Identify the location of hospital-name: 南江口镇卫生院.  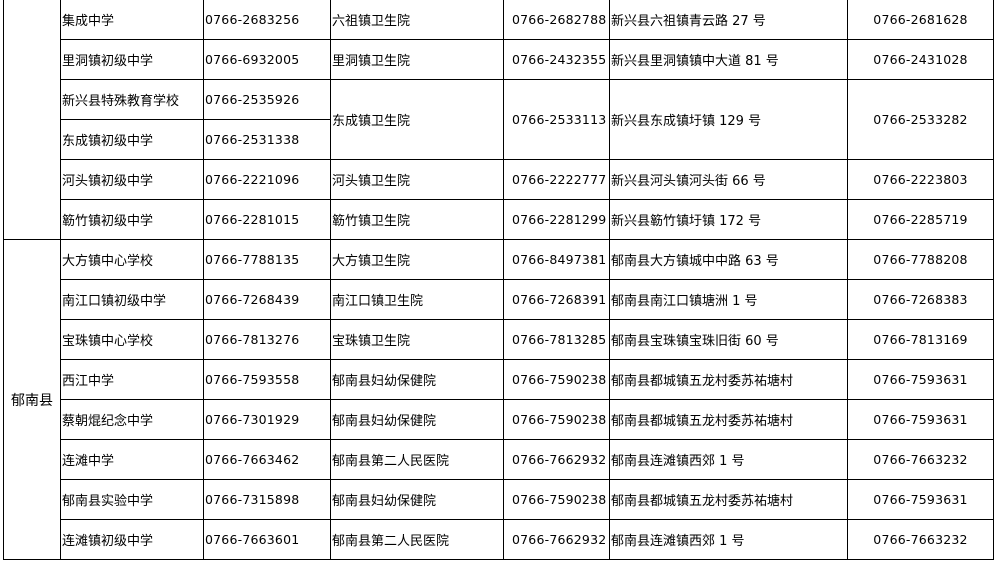
(417, 299).